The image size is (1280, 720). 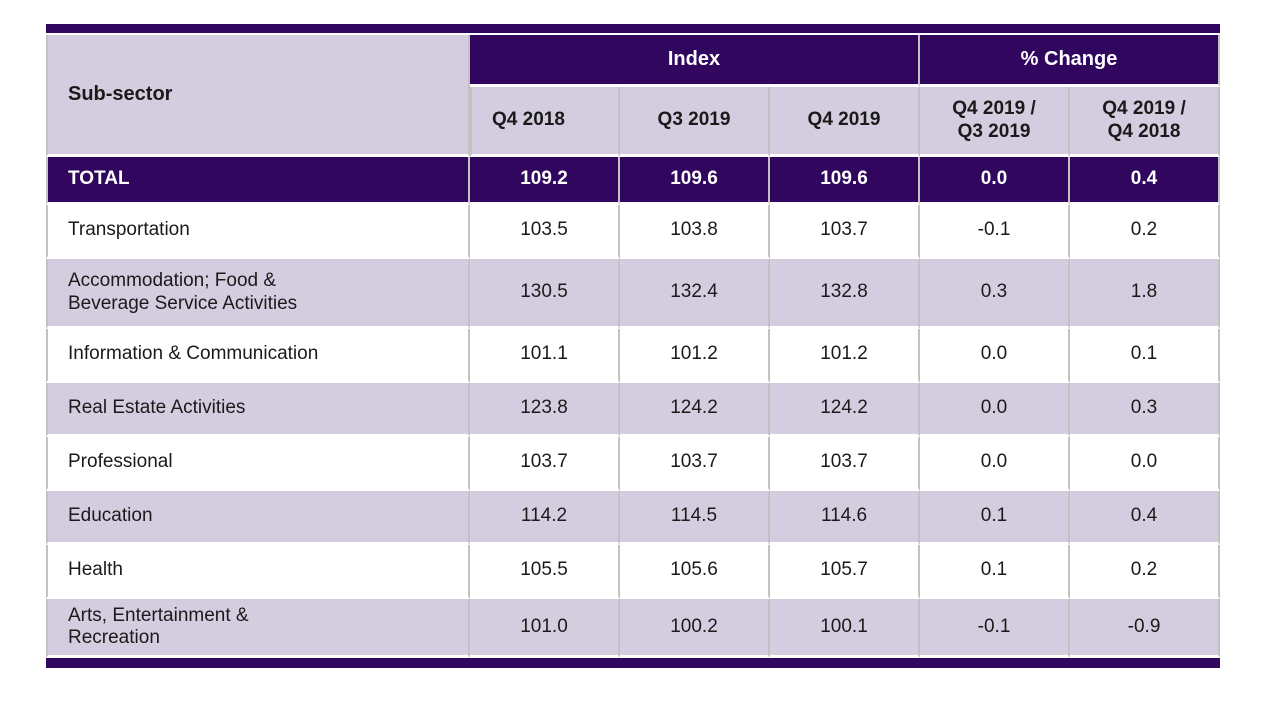 I want to click on table-row-professional: Professional 103.7 103.7 103.7 0.0 0.0, so click(x=633, y=464).